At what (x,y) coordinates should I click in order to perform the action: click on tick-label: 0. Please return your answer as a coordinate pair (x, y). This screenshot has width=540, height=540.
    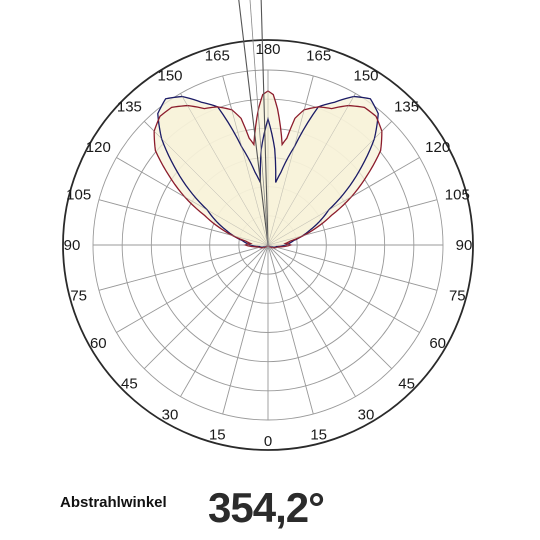
    Looking at the image, I should click on (268, 441).